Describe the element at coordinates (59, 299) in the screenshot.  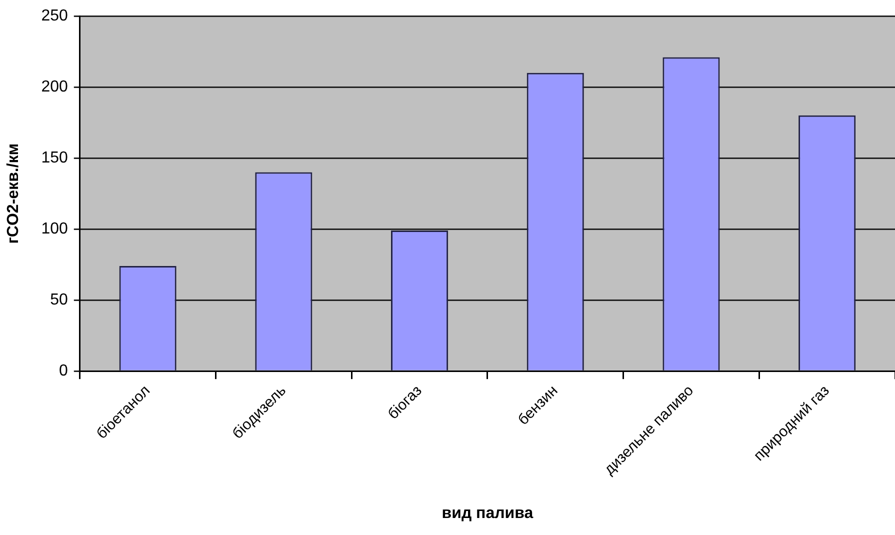
I see `y-tick-label: 50` at that location.